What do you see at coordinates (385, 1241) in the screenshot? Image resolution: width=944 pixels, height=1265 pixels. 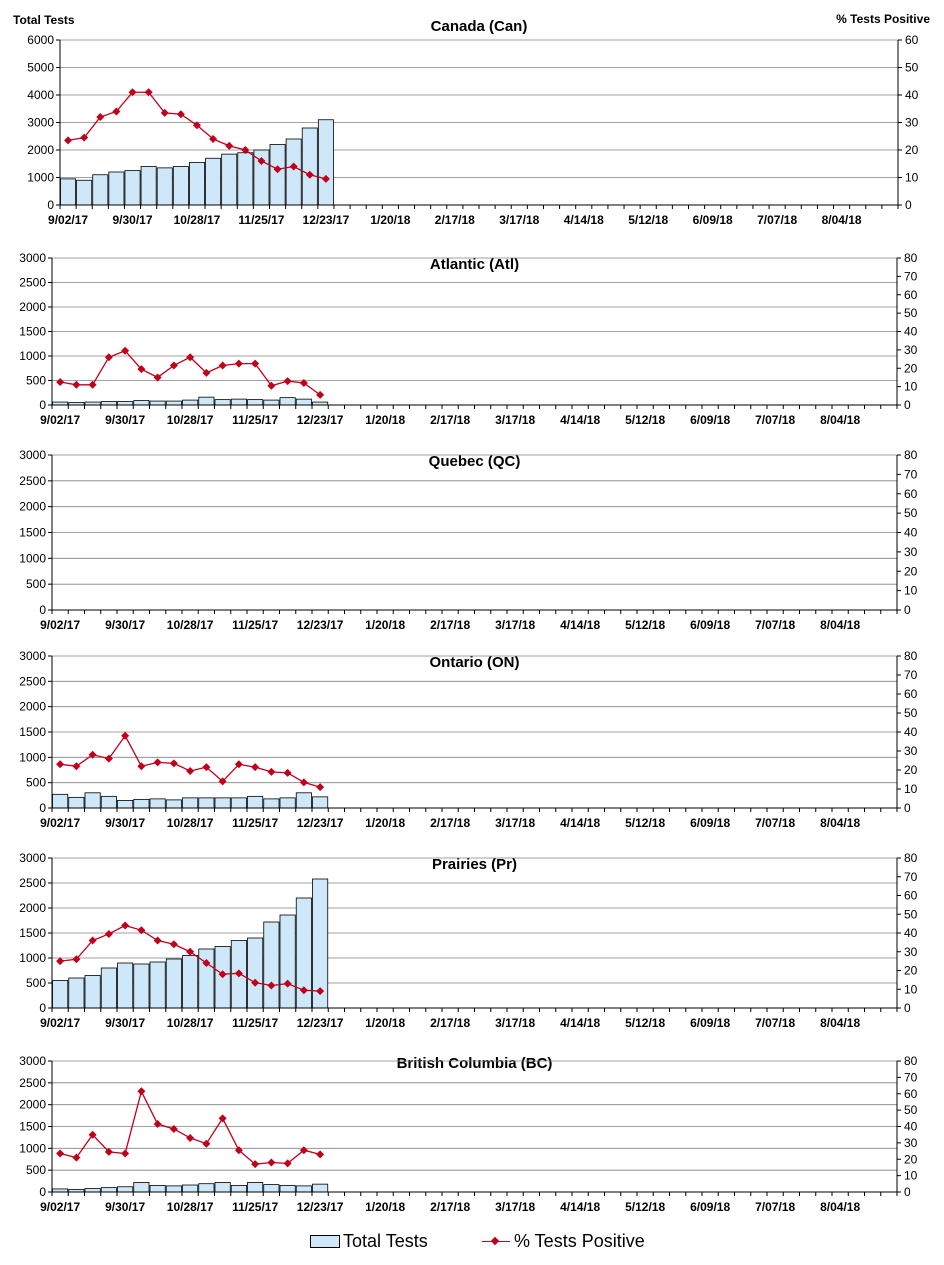 I see `legend-bar-label: Total Tests` at bounding box center [385, 1241].